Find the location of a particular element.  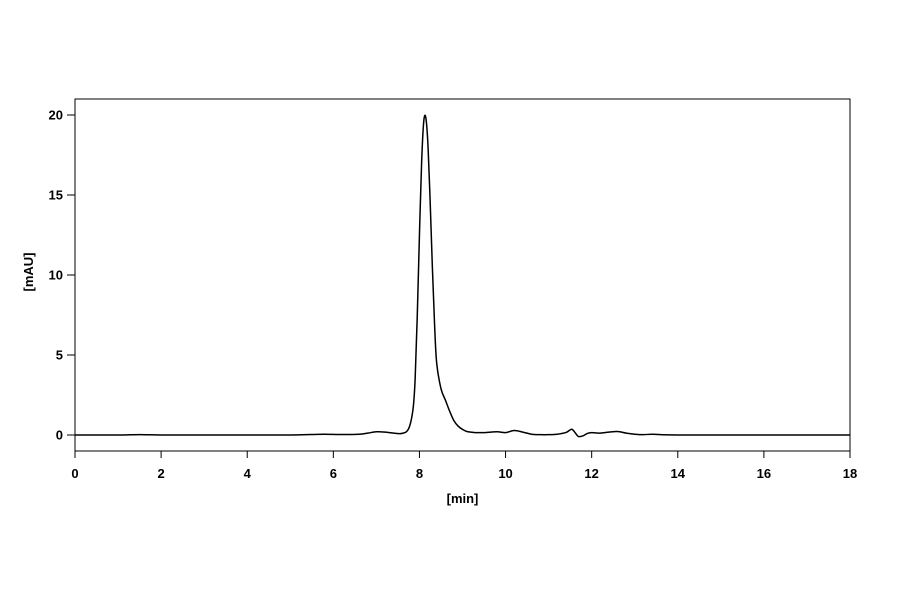

y-tick-label: 10 is located at coordinates (56, 275).